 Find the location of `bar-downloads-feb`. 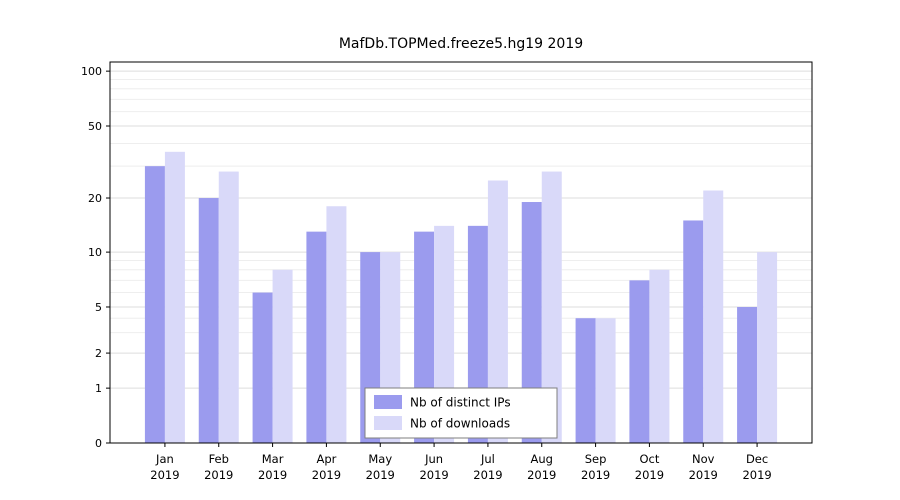

bar-downloads-feb is located at coordinates (228, 307).